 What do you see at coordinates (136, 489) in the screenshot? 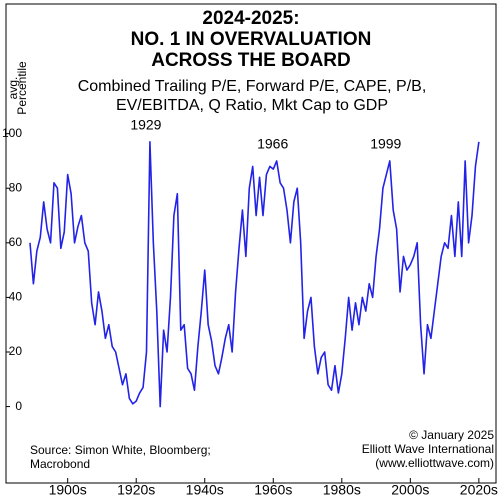
I see `x-tick-label: 1920s` at bounding box center [136, 489].